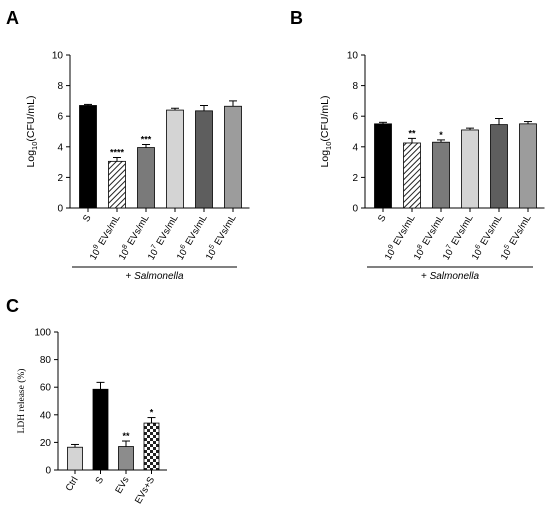 This screenshot has width=550, height=512. I want to click on y-axis-title: LDH release (%), so click(21, 401).